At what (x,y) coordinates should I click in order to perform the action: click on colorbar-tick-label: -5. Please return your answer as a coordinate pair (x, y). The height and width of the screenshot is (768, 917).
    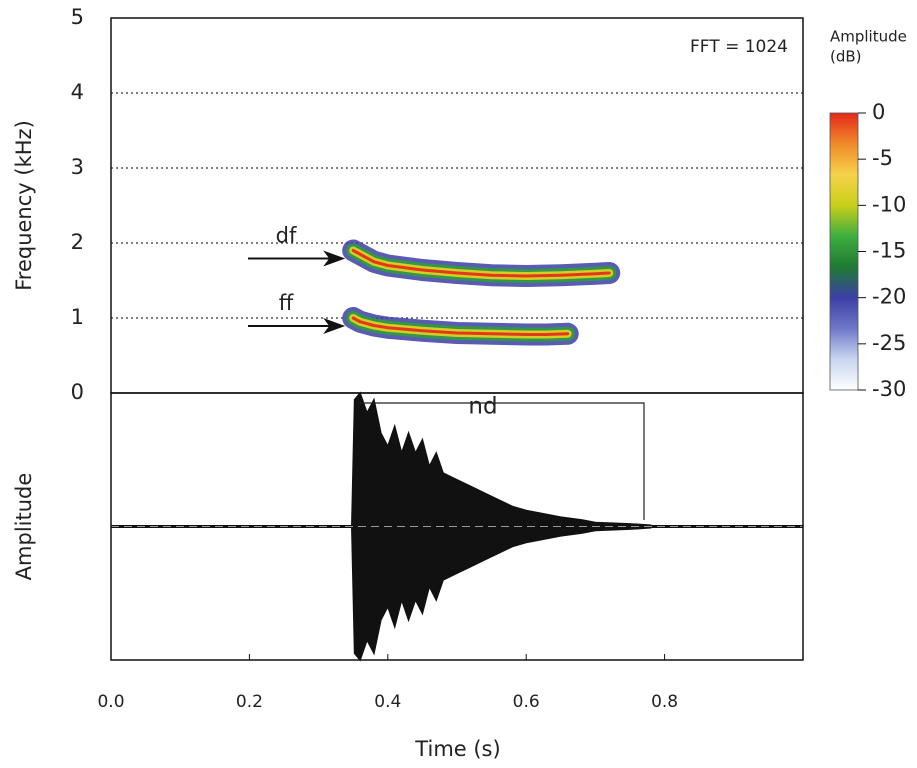
    Looking at the image, I should click on (882, 158).